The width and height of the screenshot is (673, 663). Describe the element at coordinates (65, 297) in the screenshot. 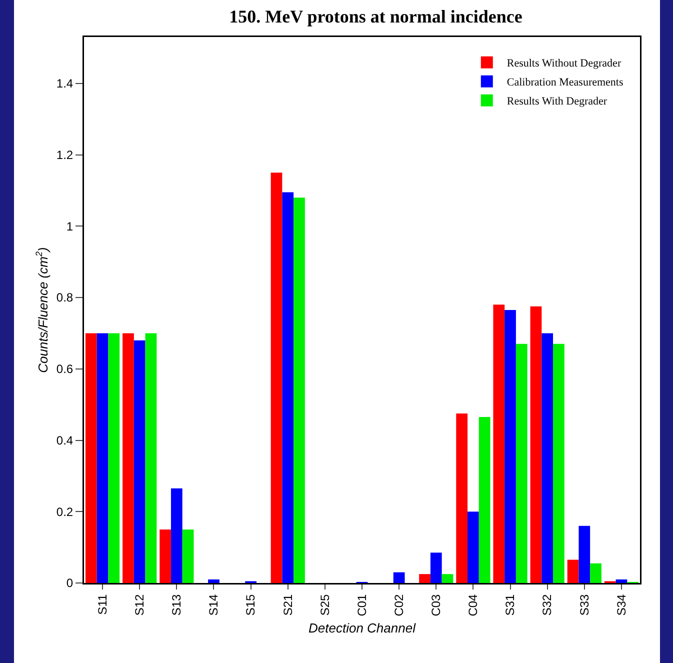

I see `y-tick-label: 0.8` at that location.